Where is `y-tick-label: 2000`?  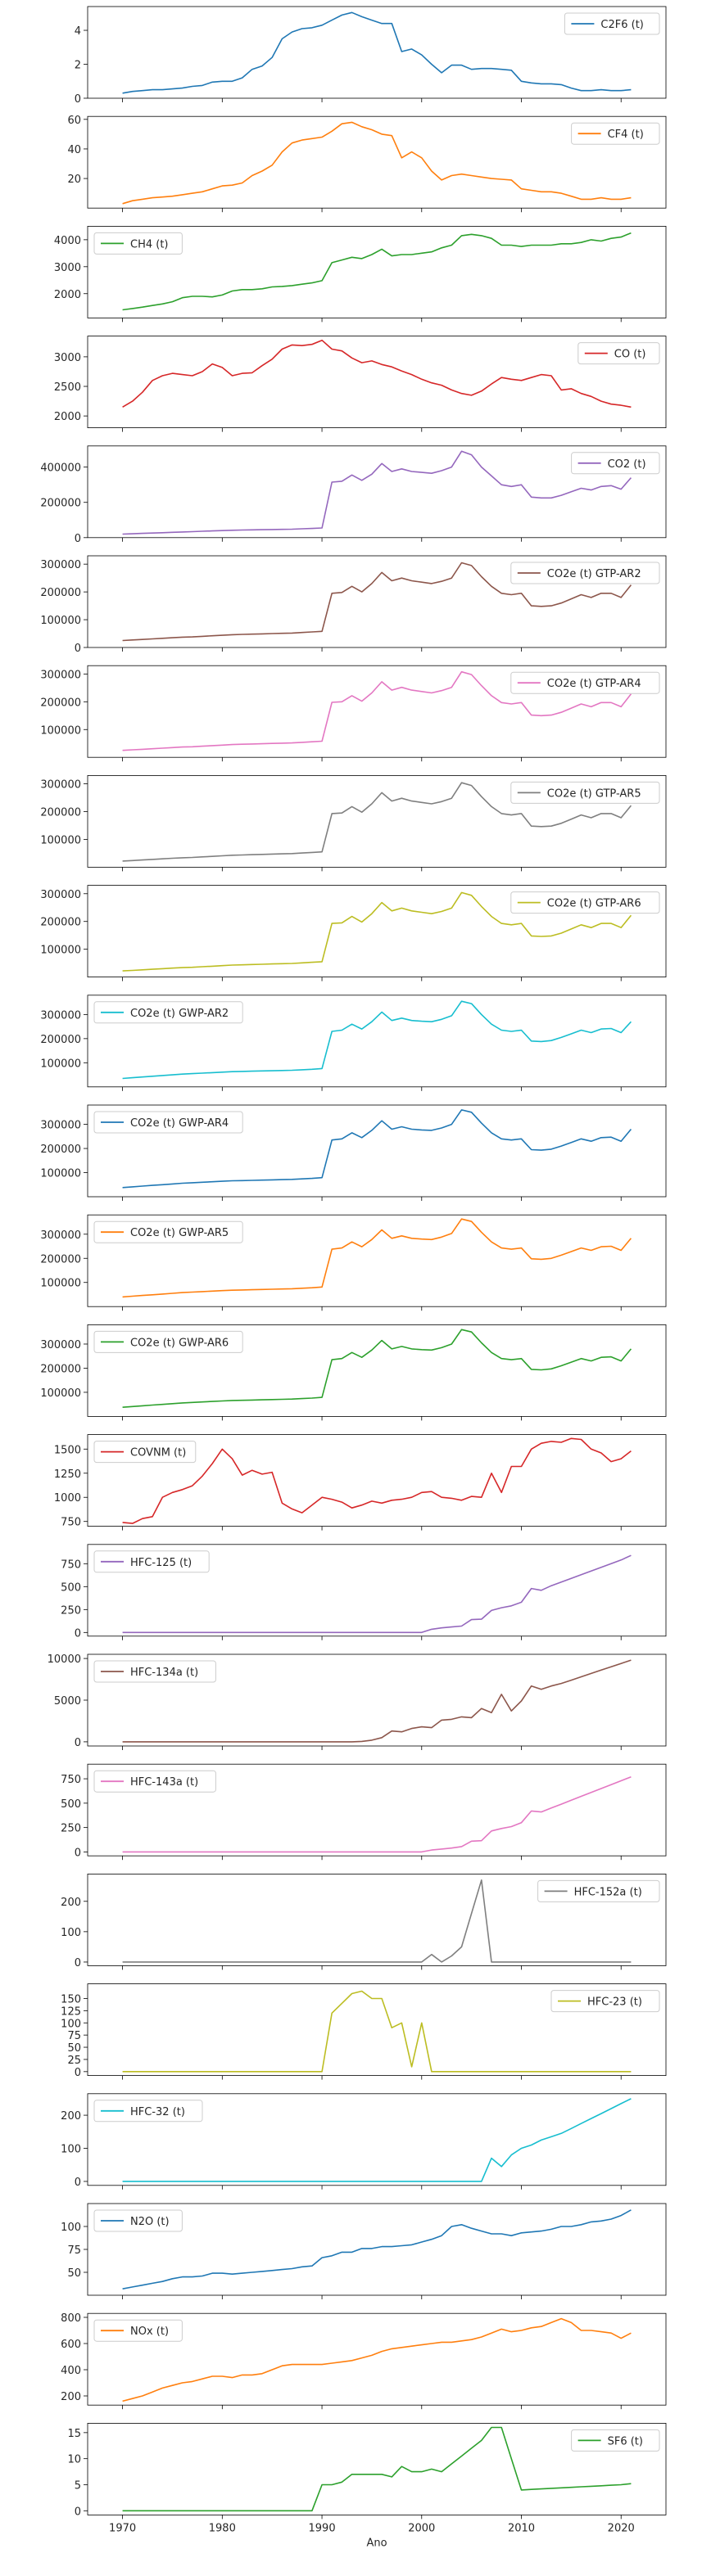
y-tick-label: 2000 is located at coordinates (67, 417).